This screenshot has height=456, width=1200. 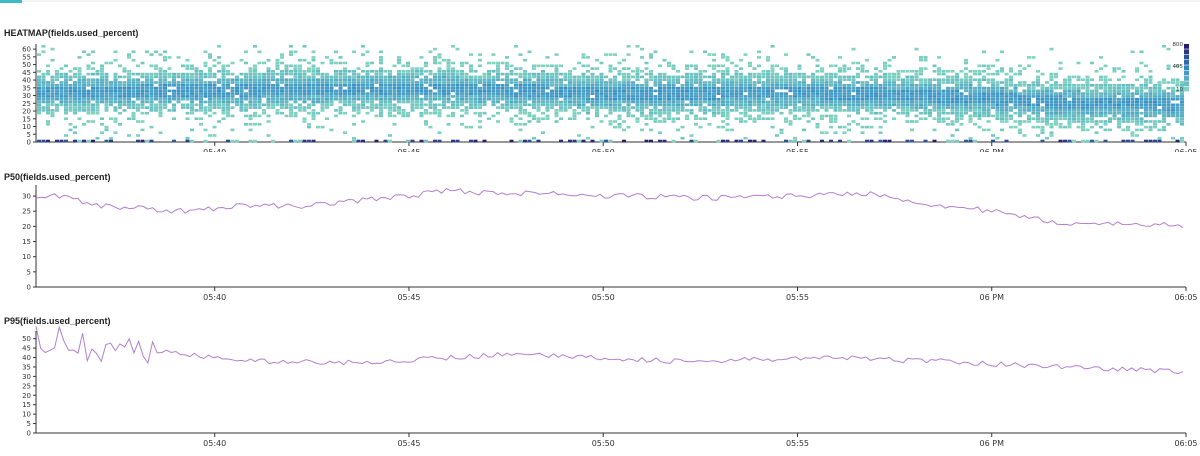 I want to click on y-tick-label: 25, so click(x=26, y=212).